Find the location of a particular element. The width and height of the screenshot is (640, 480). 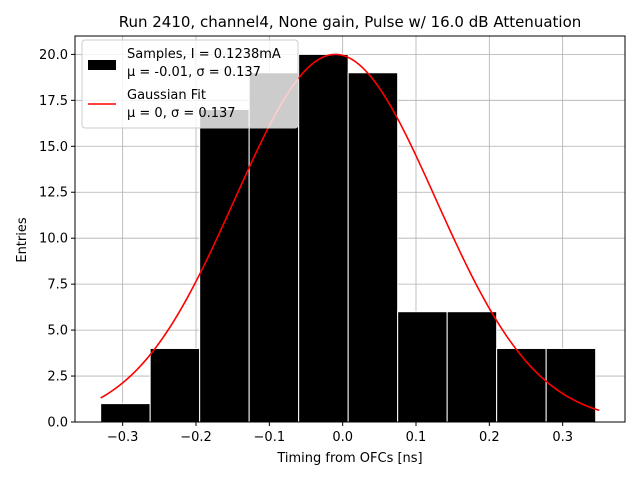

legend-histogram-stats: μ = -0.01, σ = 0.137 is located at coordinates (194, 72).